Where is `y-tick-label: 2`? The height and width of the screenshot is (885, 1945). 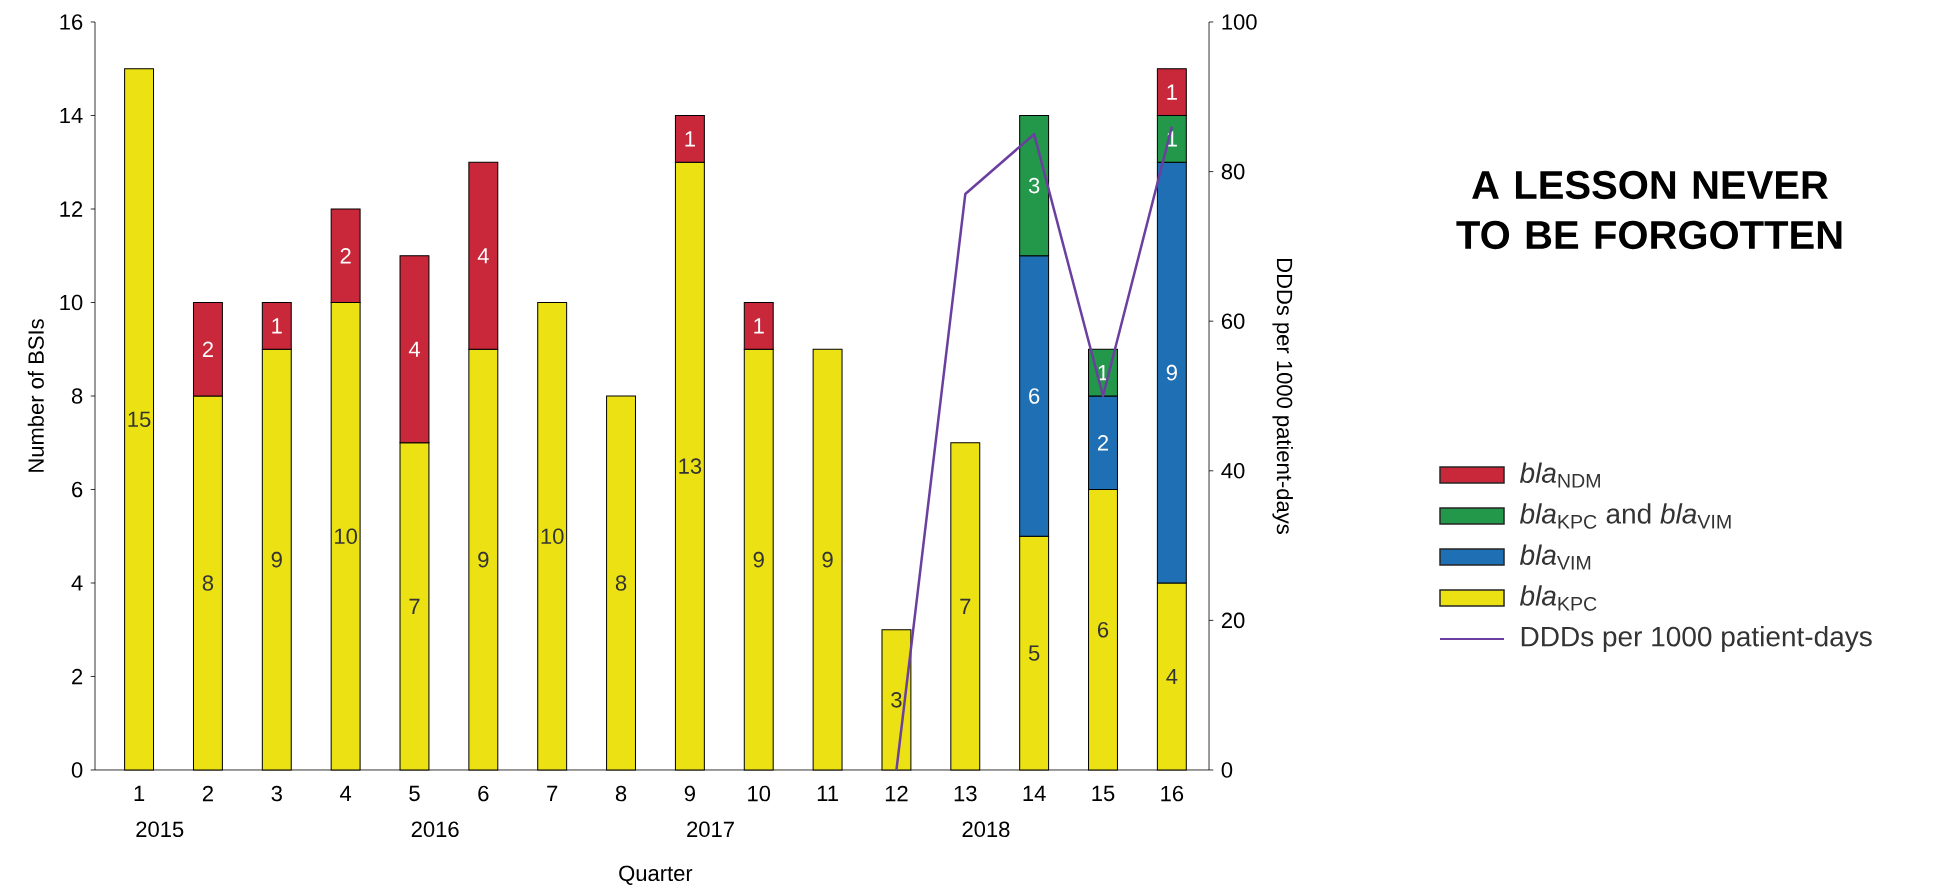
y-tick-label: 2 is located at coordinates (77, 676).